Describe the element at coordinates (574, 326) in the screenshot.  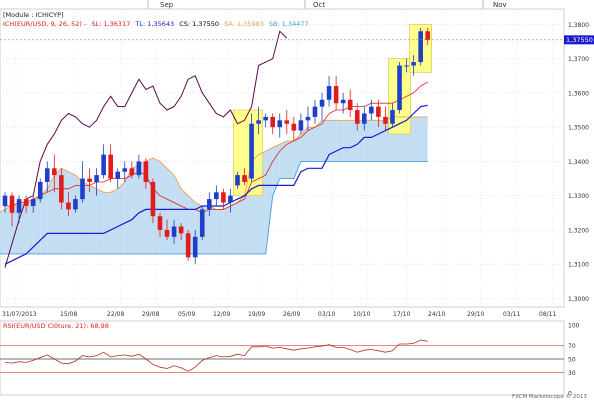
I see `rsi-tick-label: 100` at that location.